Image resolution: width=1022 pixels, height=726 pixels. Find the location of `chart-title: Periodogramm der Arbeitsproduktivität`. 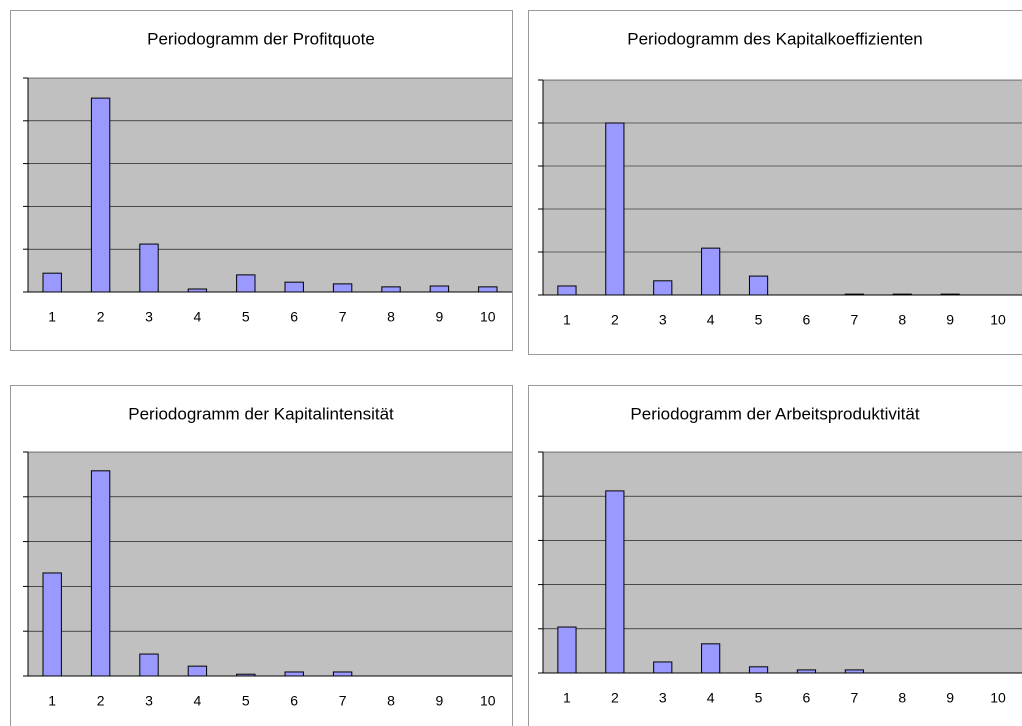

chart-title: Periodogramm der Arbeitsproduktivität is located at coordinates (774, 413).